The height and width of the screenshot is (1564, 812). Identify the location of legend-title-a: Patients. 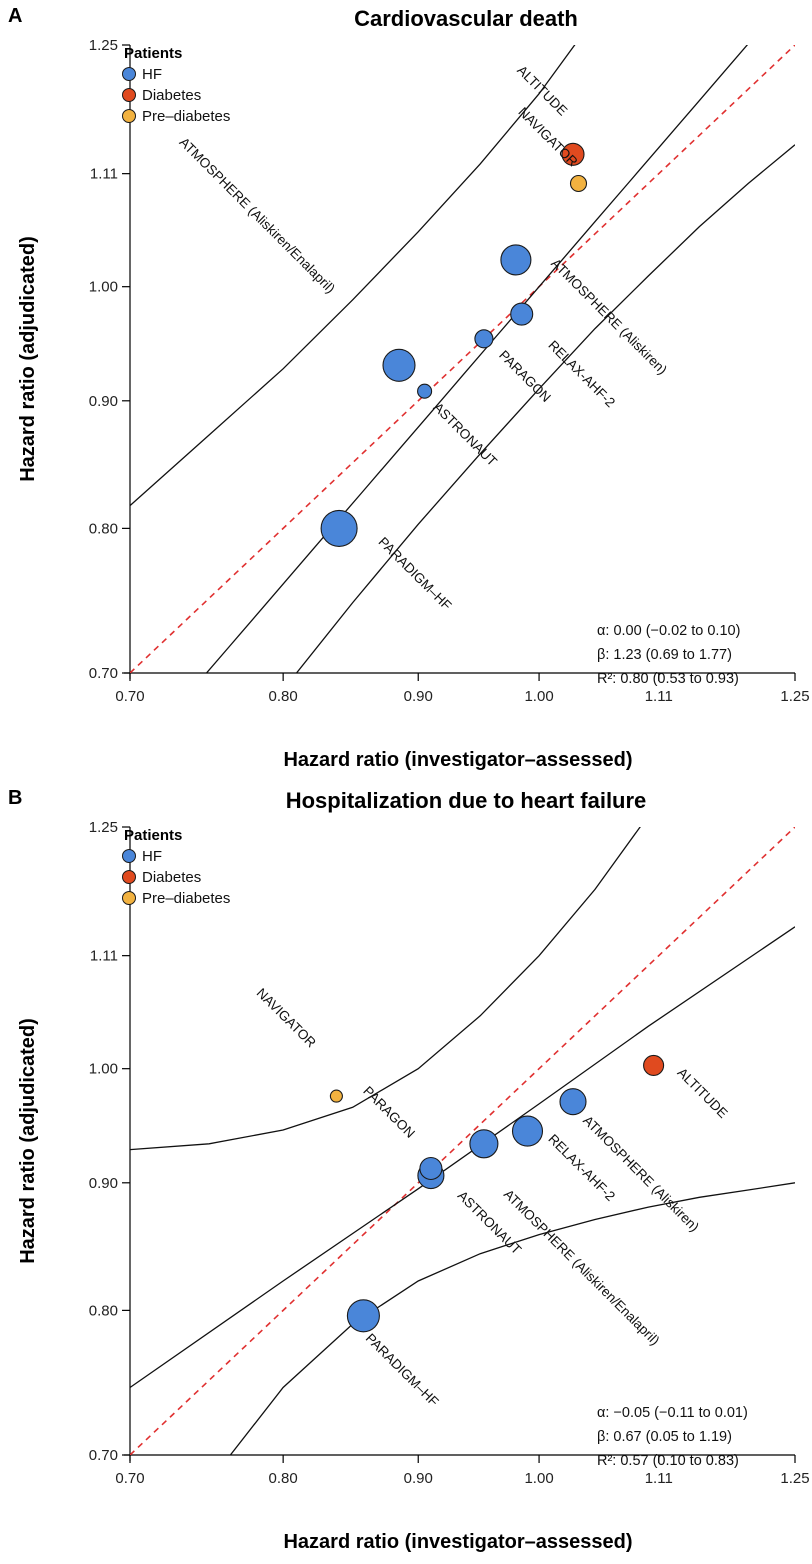
(153, 53).